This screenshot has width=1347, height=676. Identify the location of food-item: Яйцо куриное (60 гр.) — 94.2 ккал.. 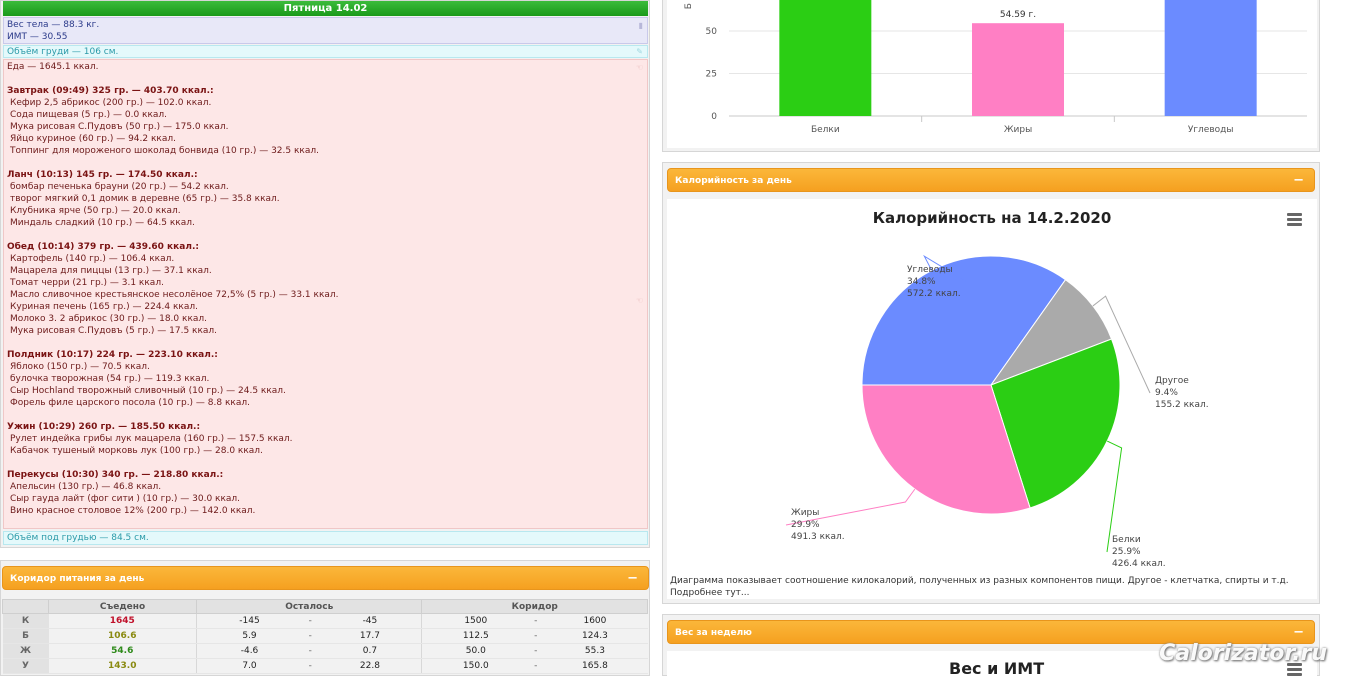
(93, 139).